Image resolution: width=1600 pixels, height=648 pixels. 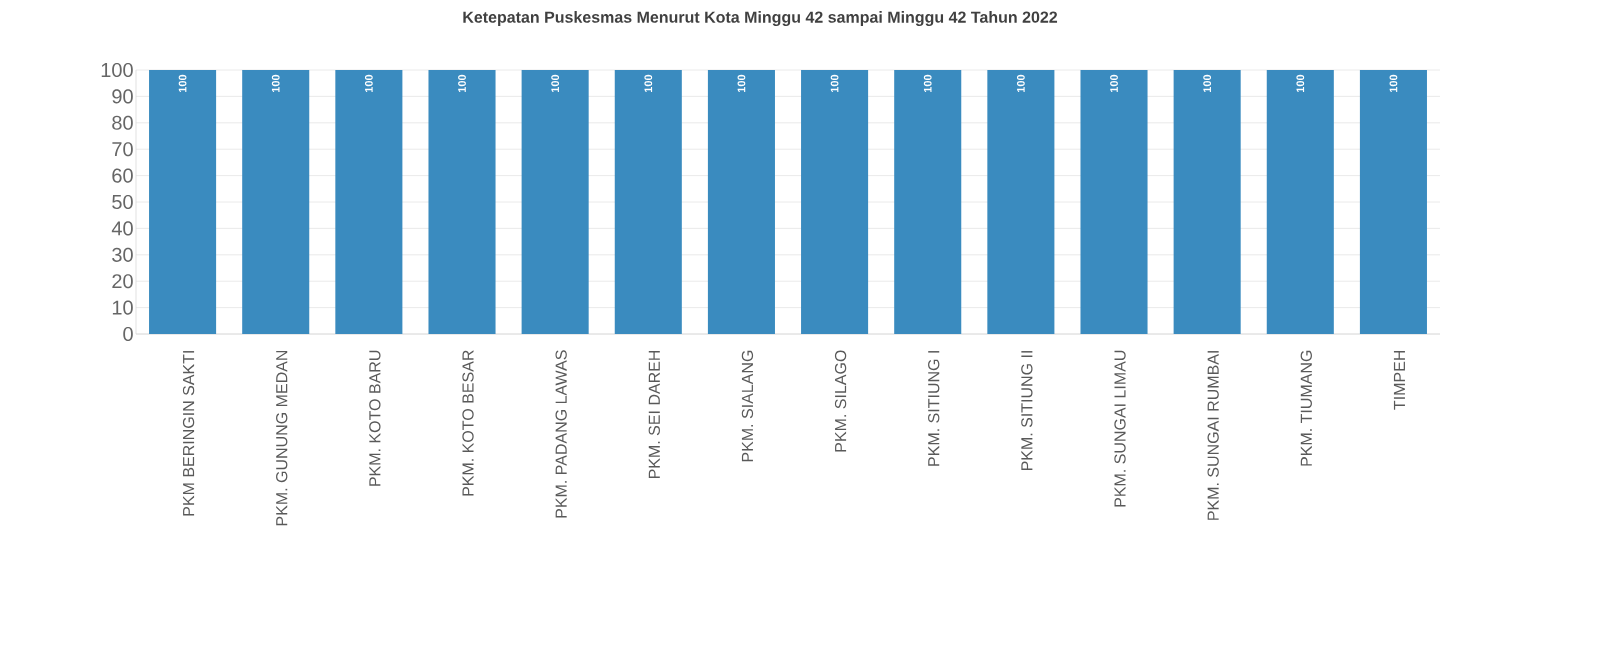 What do you see at coordinates (122, 122) in the screenshot?
I see `y-tick-label: 80` at bounding box center [122, 122].